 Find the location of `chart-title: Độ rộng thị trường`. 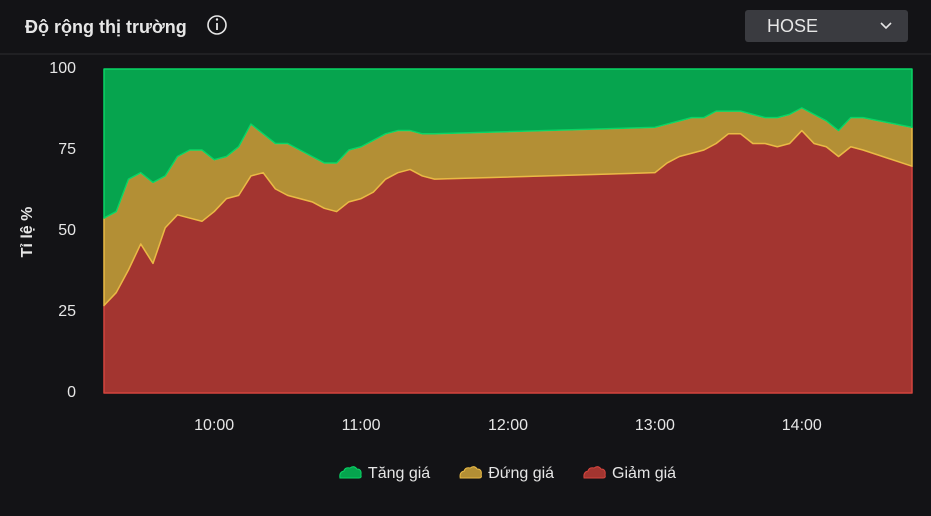

chart-title: Độ rộng thị trường is located at coordinates (106, 27).